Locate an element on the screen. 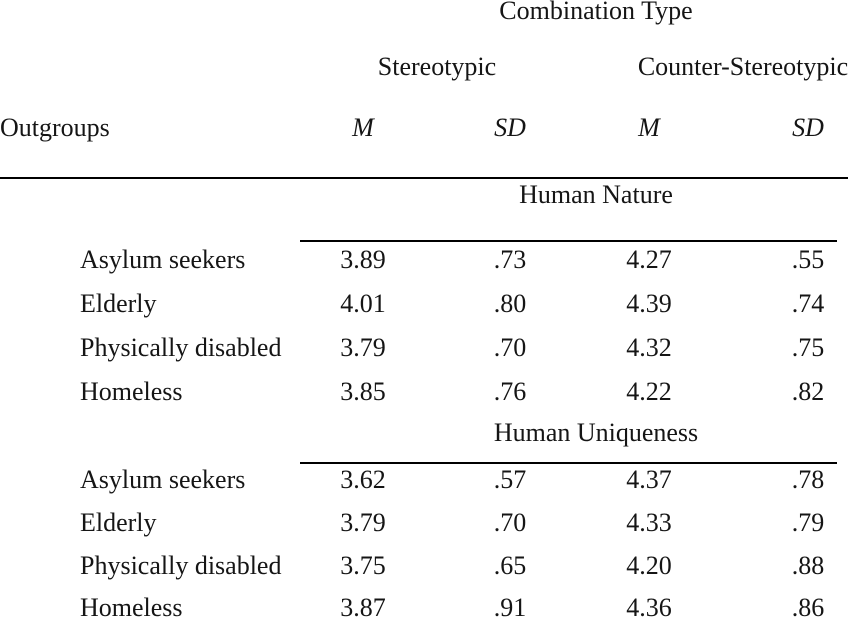  cell-m2: 4.36 is located at coordinates (649, 607).